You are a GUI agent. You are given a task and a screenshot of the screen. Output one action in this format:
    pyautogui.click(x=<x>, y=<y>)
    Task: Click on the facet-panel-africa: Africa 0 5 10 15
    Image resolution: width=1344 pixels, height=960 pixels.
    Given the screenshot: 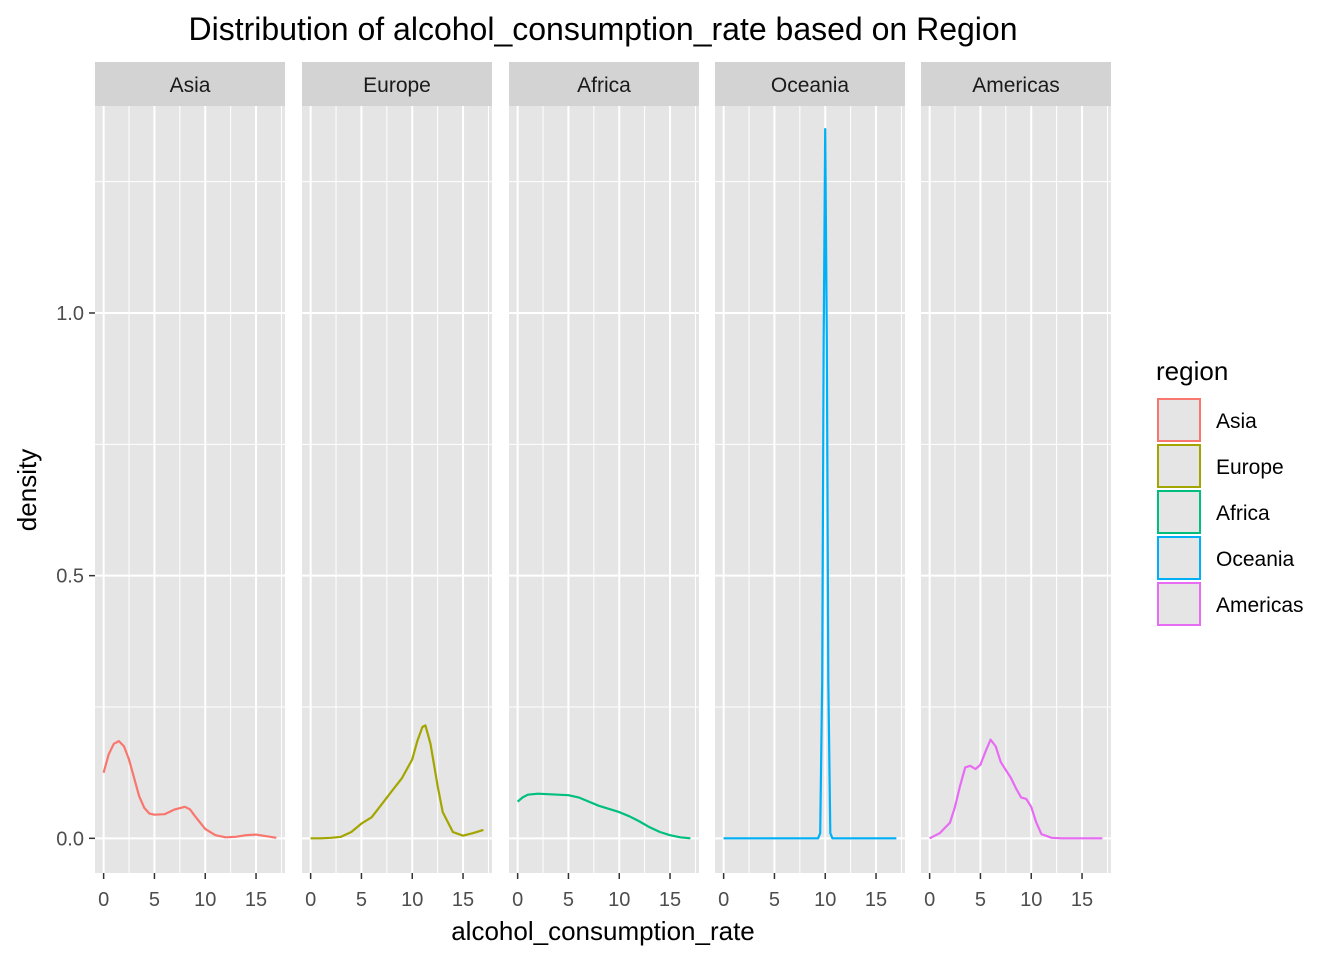 What is the action you would take?
    pyautogui.click(x=604, y=486)
    